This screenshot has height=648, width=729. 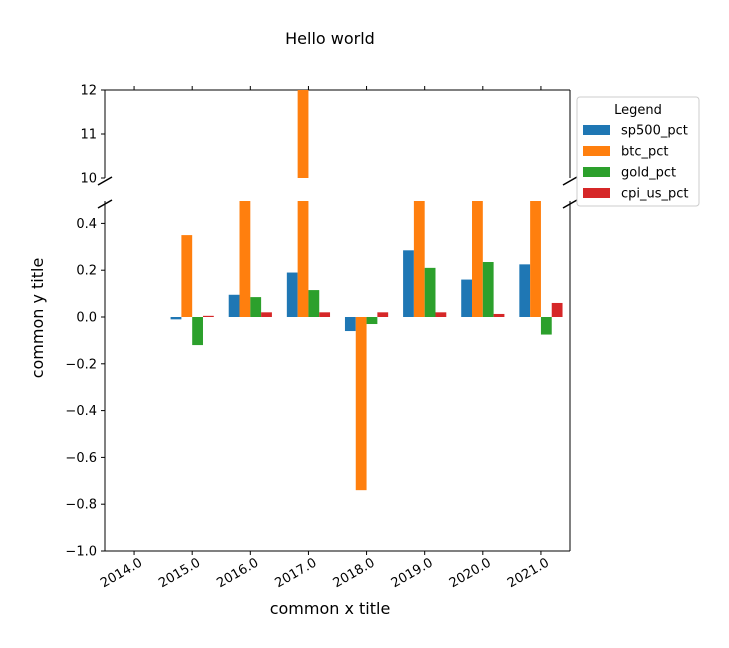 What do you see at coordinates (330, 38) in the screenshot?
I see `chart-title: Hello world` at bounding box center [330, 38].